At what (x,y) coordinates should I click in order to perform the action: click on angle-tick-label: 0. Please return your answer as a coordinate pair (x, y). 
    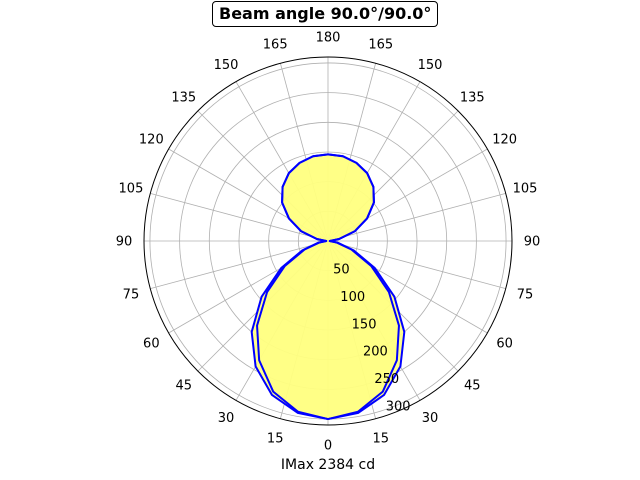
    Looking at the image, I should click on (328, 446).